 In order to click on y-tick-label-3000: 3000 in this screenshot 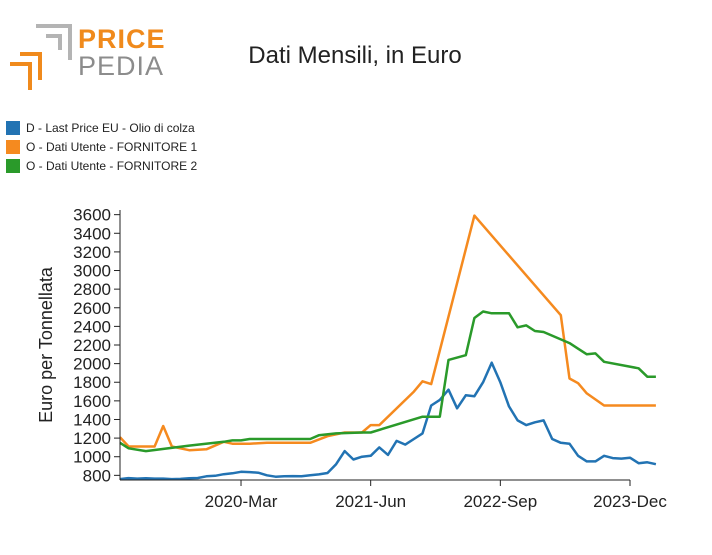, I will do `click(92, 271)`.